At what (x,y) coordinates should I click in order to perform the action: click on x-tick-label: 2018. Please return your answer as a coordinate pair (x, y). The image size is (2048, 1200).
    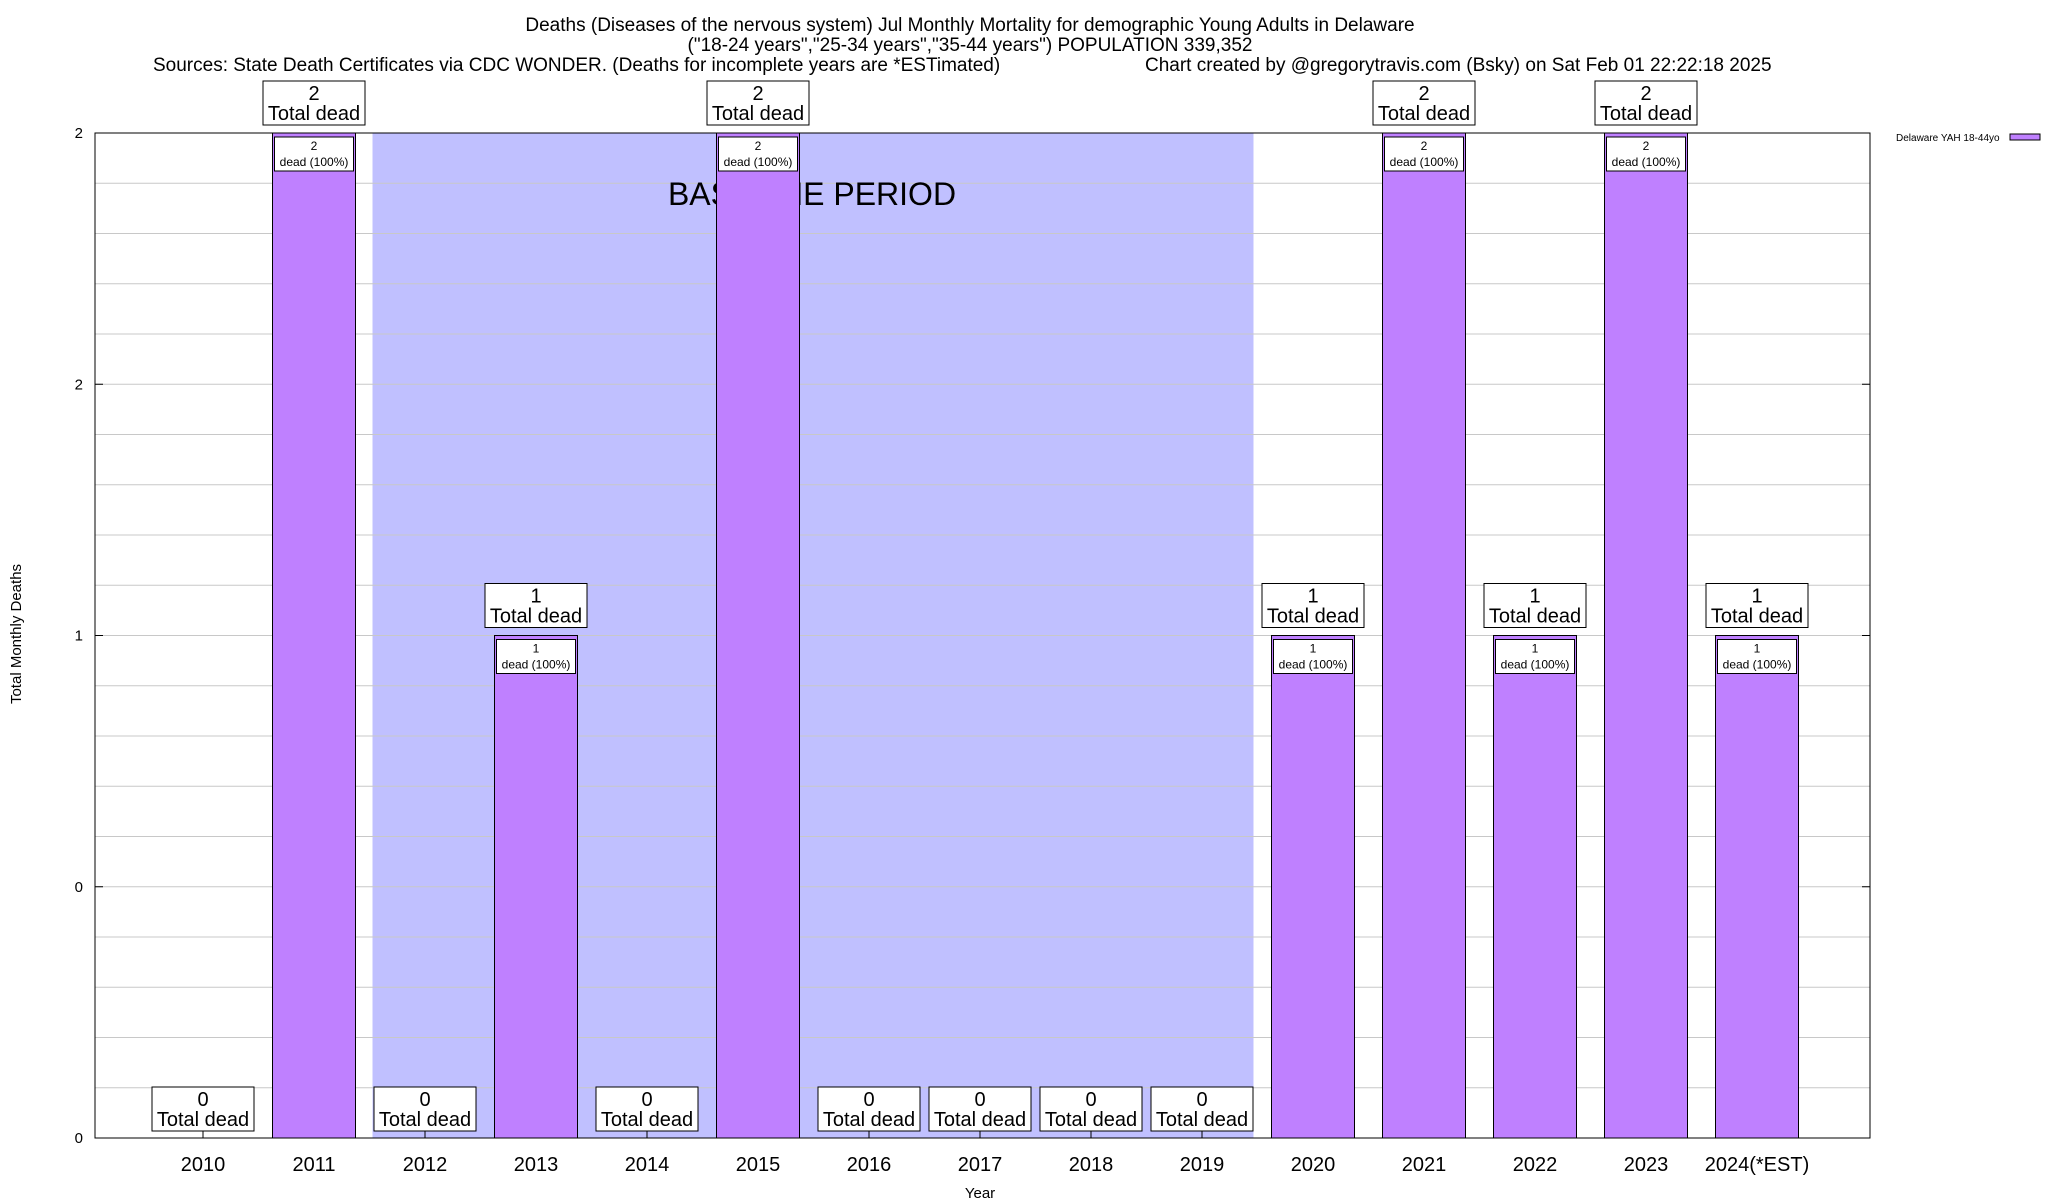
    Looking at the image, I should click on (1091, 1165).